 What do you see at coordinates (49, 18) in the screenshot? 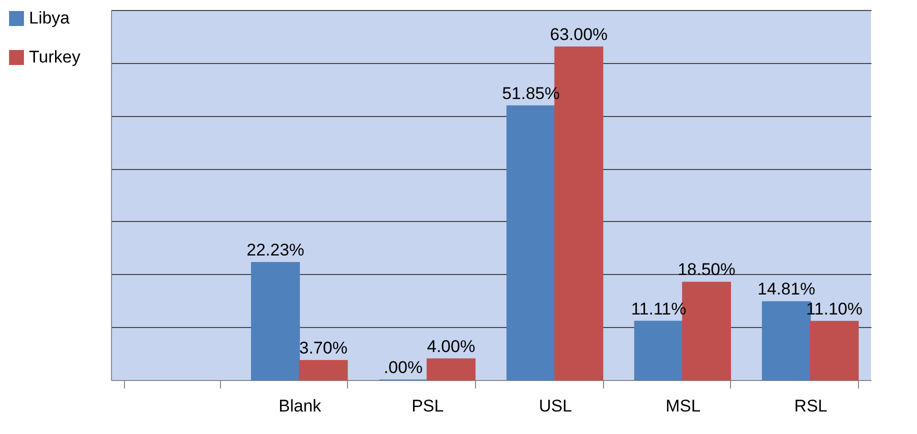
I see `legend-label: Libya` at bounding box center [49, 18].